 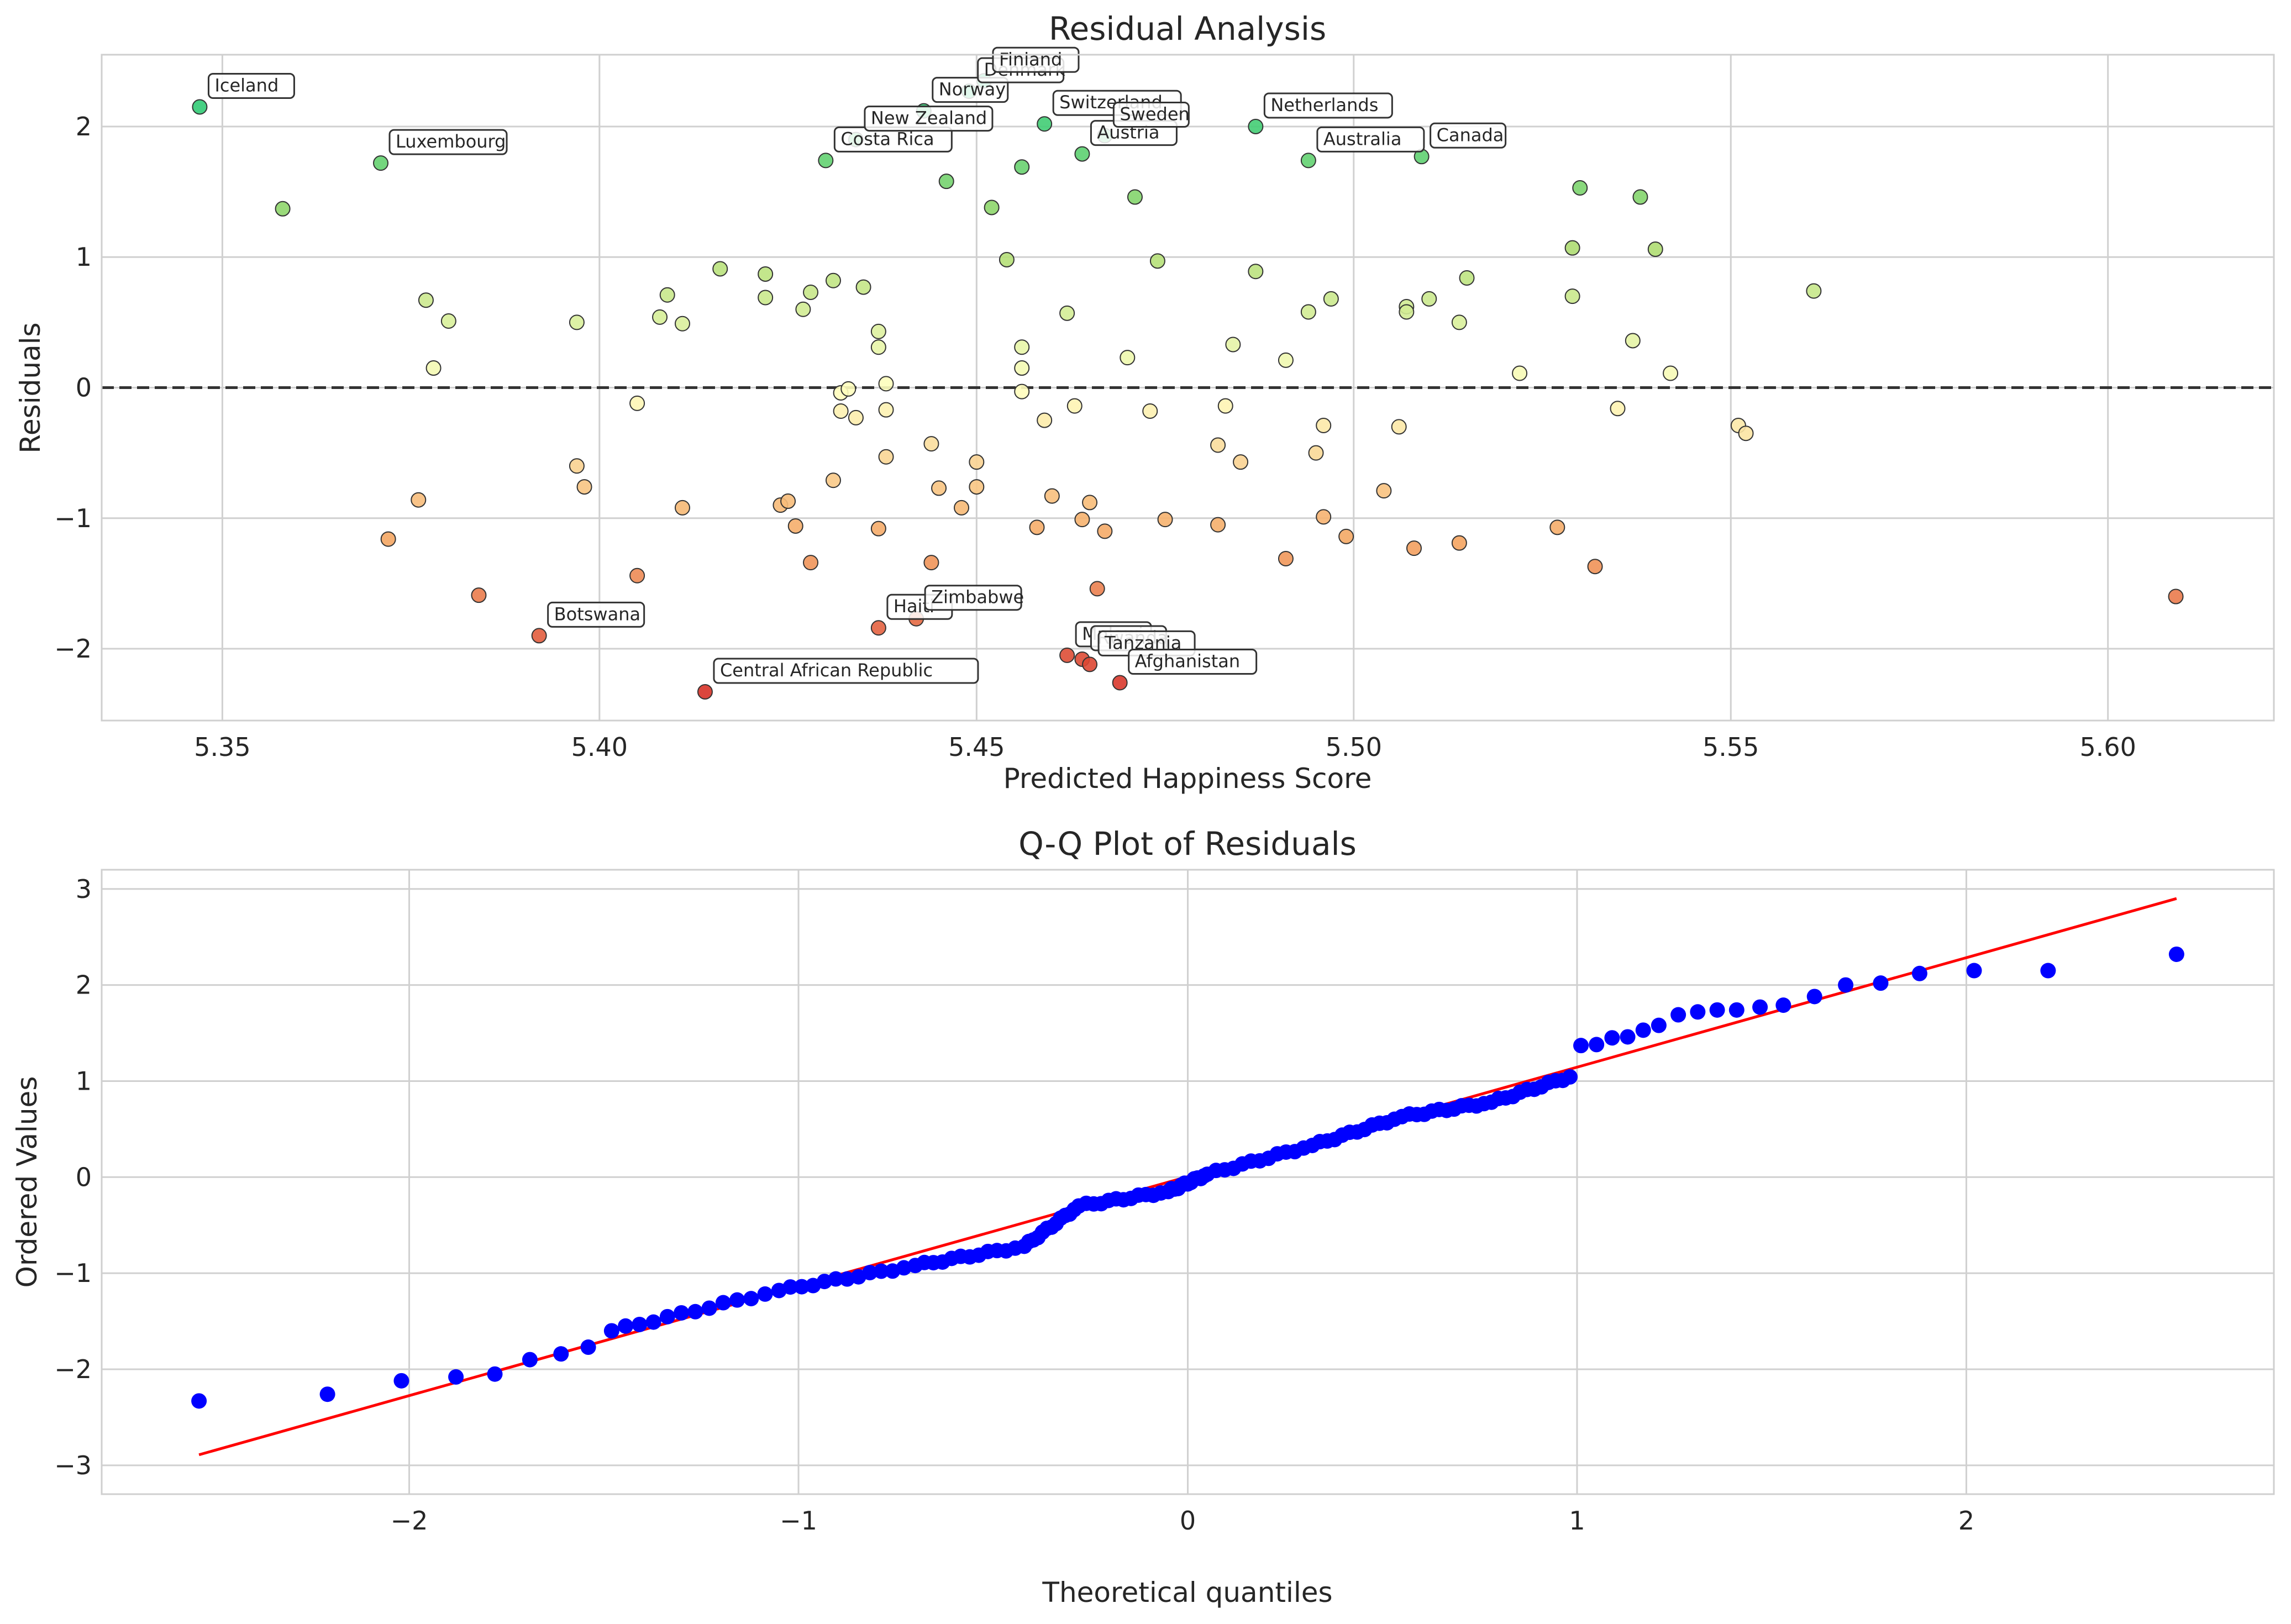 What do you see at coordinates (1324, 104) in the screenshot?
I see `country-label: Netherlands` at bounding box center [1324, 104].